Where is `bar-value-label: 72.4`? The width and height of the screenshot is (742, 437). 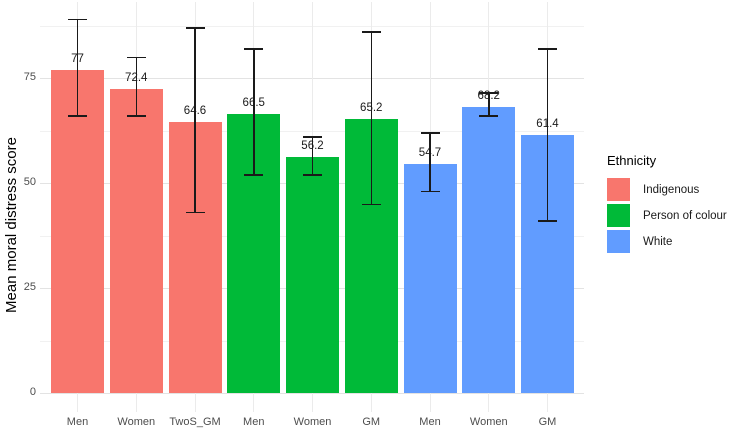
bar-value-label: 72.4 is located at coordinates (136, 78).